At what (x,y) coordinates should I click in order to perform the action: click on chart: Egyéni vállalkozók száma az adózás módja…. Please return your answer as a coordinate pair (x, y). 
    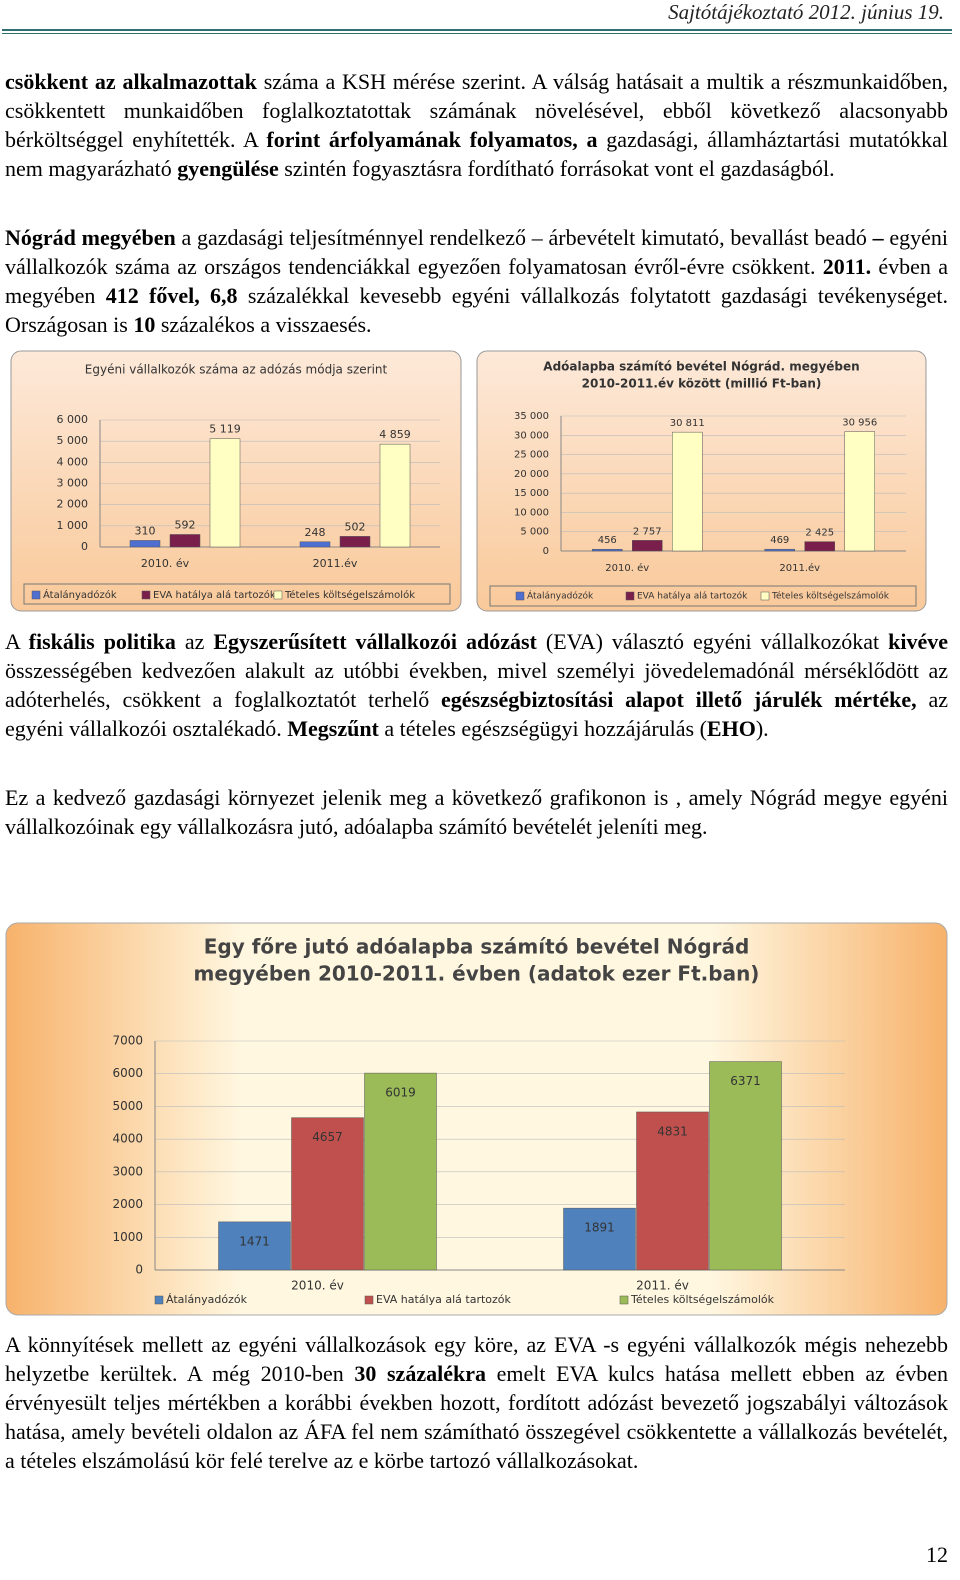
    Looking at the image, I should click on (236, 481).